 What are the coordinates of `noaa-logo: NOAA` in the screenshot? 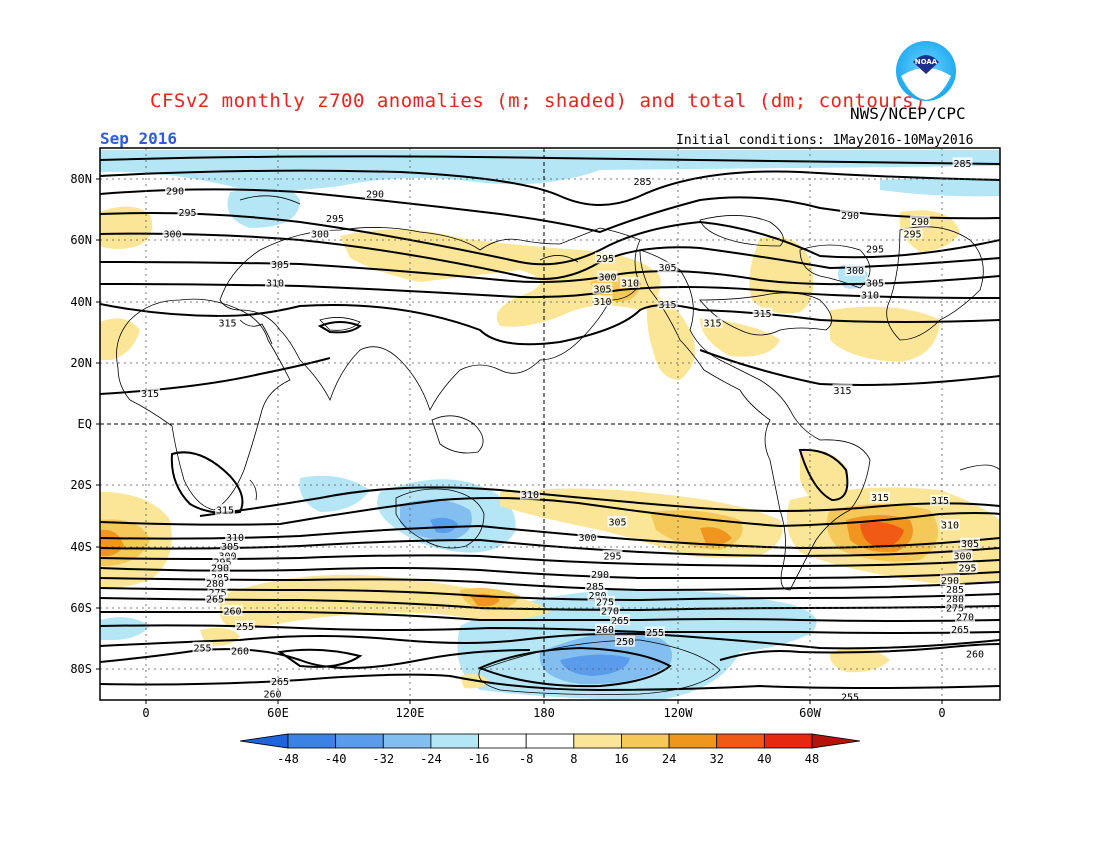 It's located at (926, 71).